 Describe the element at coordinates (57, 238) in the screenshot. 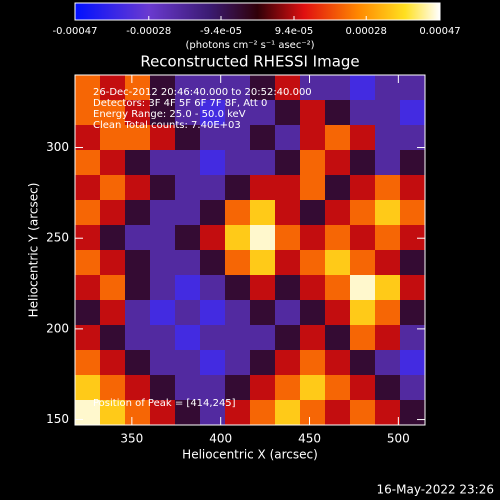

I see `y-tick-label: 250` at that location.